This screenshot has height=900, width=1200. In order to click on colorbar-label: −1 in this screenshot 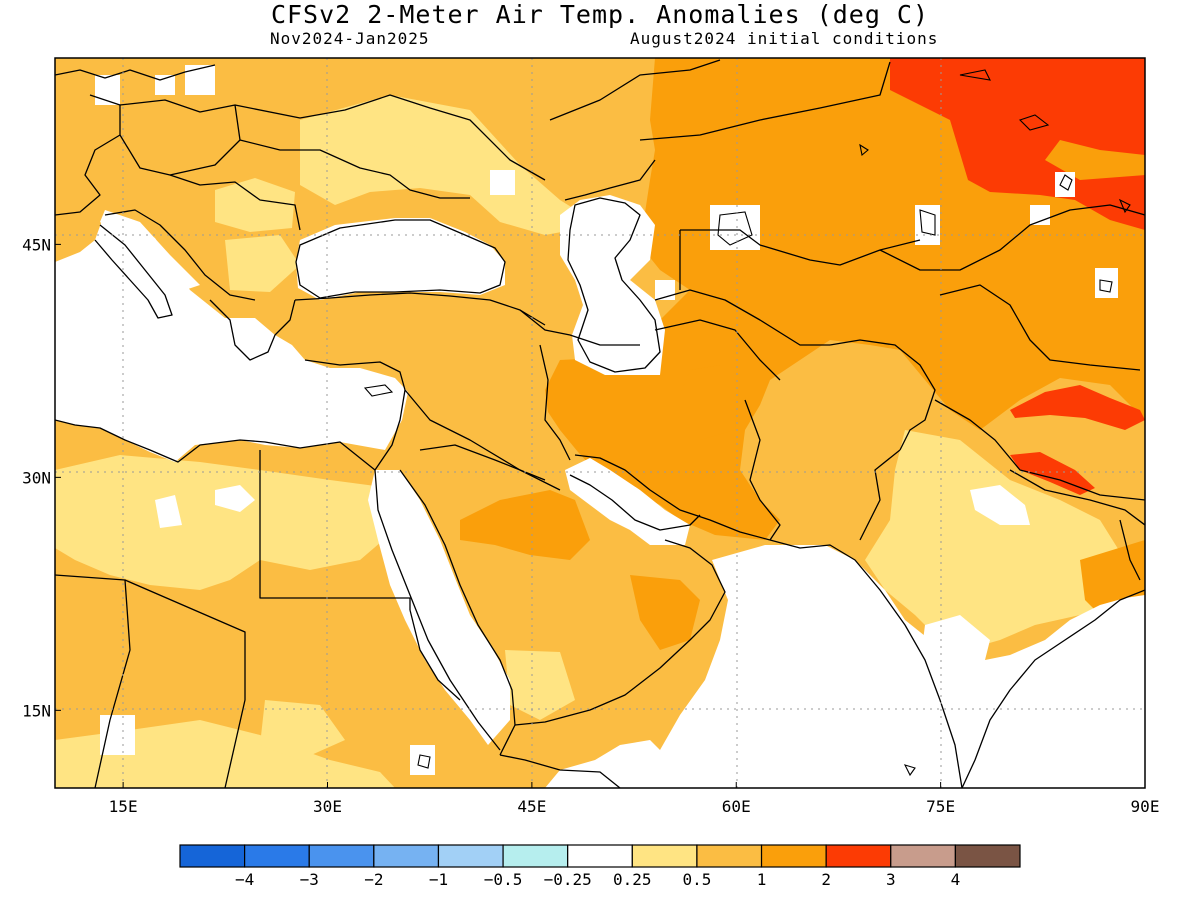, I will do `click(438, 879)`.